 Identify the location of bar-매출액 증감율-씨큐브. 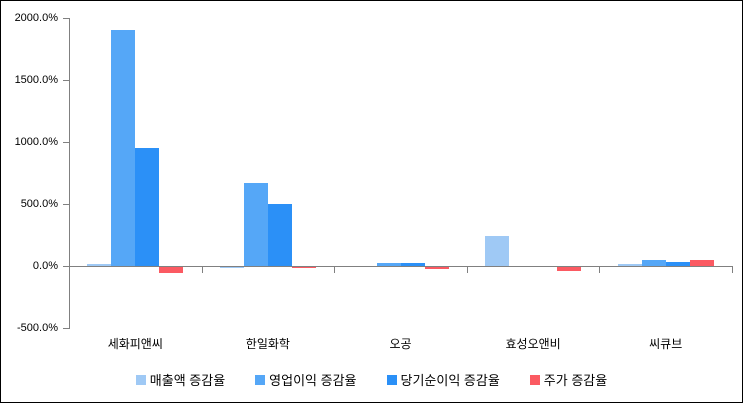
(629, 265).